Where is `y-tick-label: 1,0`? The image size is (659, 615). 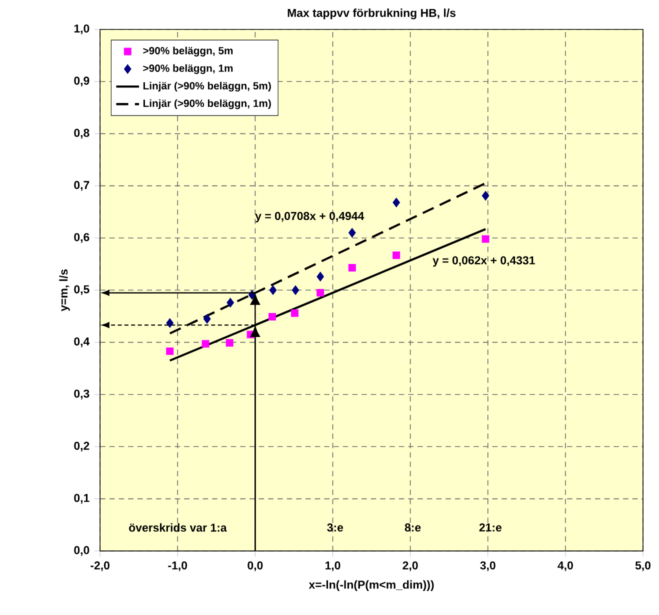
y-tick-label: 1,0 is located at coordinates (82, 29).